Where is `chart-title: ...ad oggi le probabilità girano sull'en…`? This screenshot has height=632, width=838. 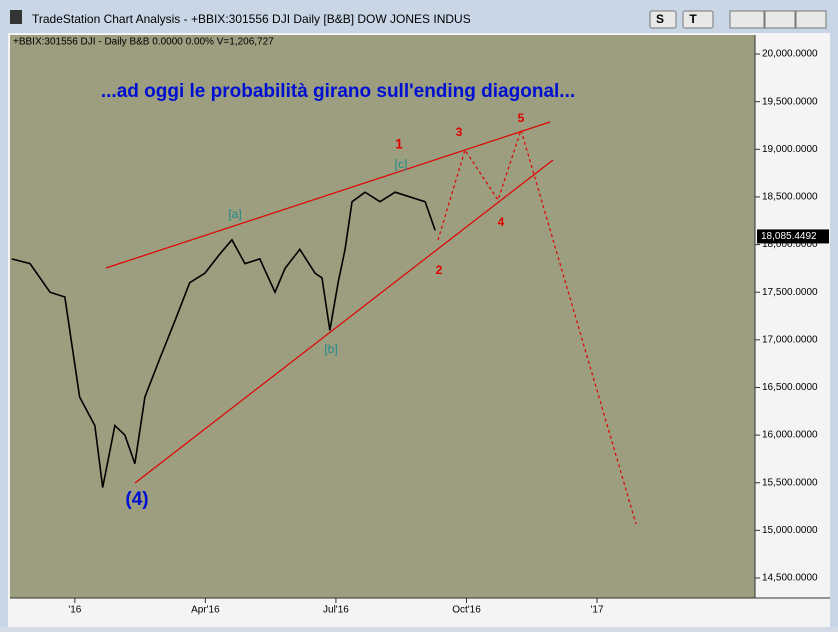 chart-title: ...ad oggi le probabilità girano sull'en… is located at coordinates (338, 91).